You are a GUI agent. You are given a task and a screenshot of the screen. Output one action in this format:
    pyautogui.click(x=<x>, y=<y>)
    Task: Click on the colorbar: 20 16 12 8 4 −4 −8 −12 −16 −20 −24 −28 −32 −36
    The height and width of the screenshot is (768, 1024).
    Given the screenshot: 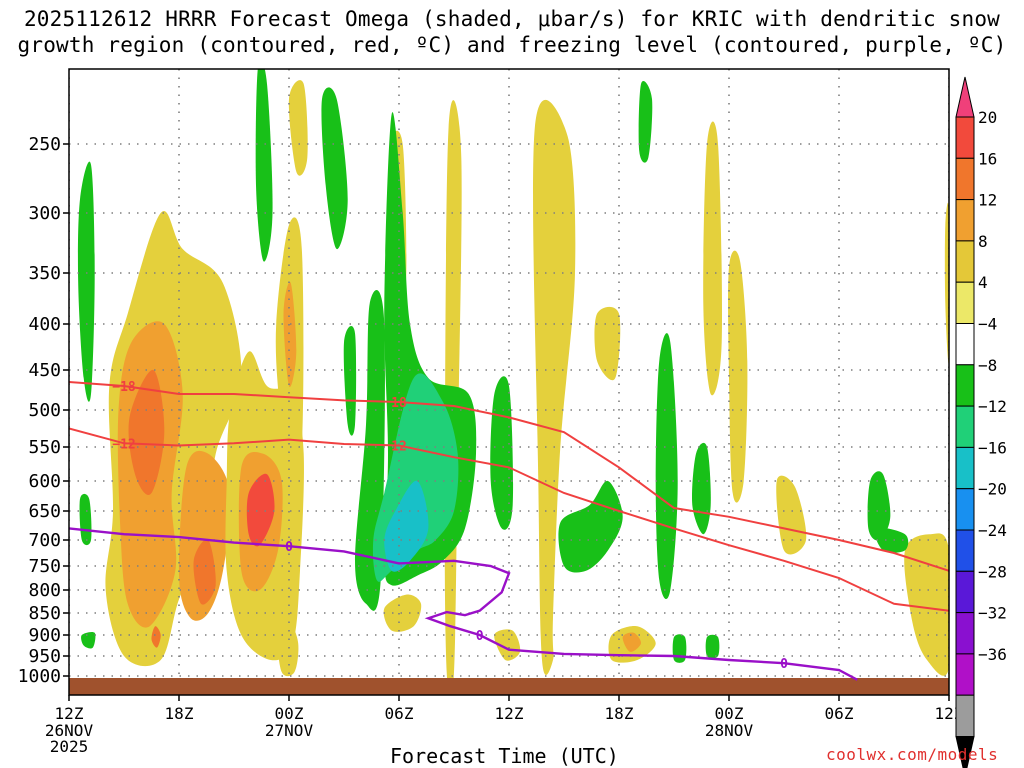 What is the action you would take?
    pyautogui.click(x=981, y=422)
    